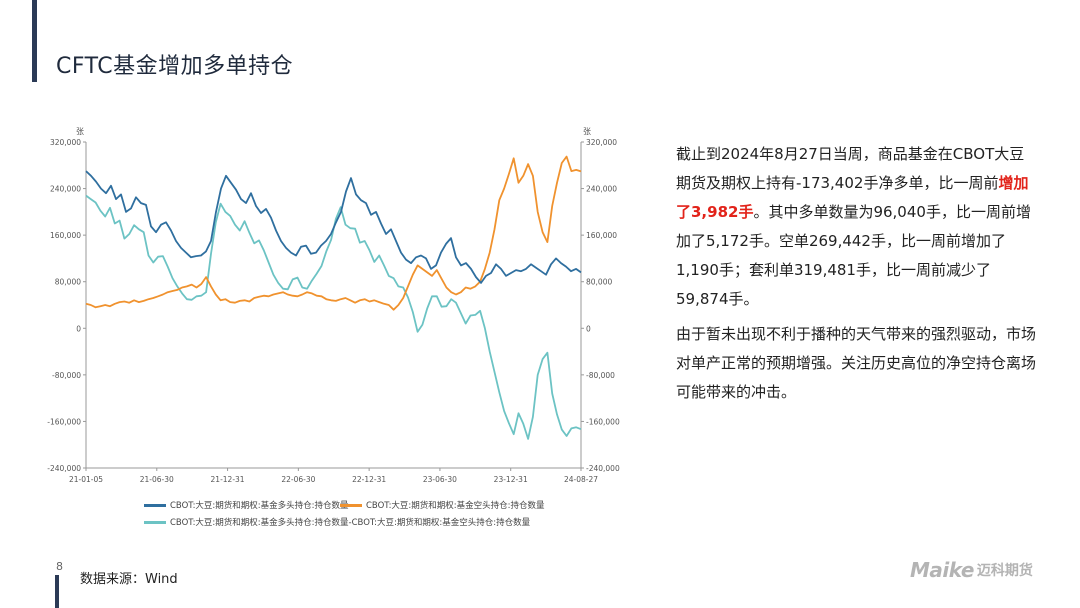  I want to click on legend-long: CBOT:大豆:期货和期权:基金多头持仓:持仓数量, so click(246, 505).